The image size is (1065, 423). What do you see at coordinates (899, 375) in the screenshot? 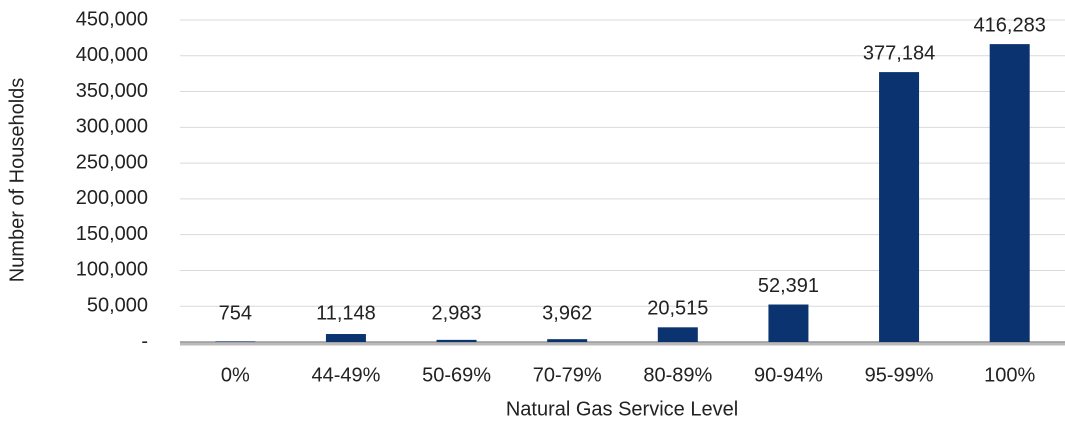
I see `x-tick-label: 95-99%` at bounding box center [899, 375].